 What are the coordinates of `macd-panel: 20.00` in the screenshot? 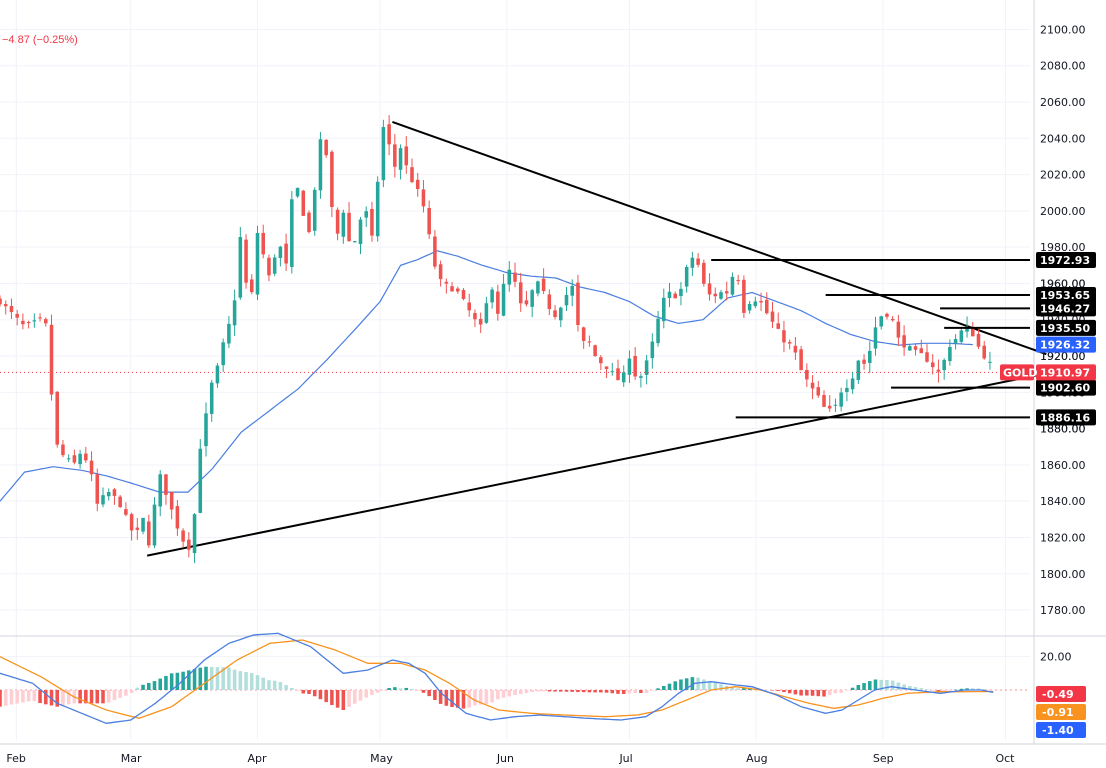 It's located at (536, 678).